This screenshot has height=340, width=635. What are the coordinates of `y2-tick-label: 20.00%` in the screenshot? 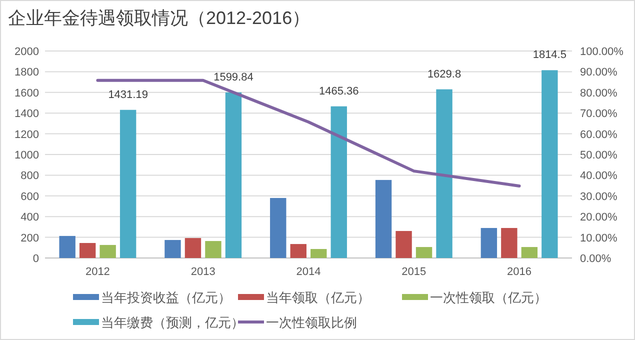 It's located at (599, 218).